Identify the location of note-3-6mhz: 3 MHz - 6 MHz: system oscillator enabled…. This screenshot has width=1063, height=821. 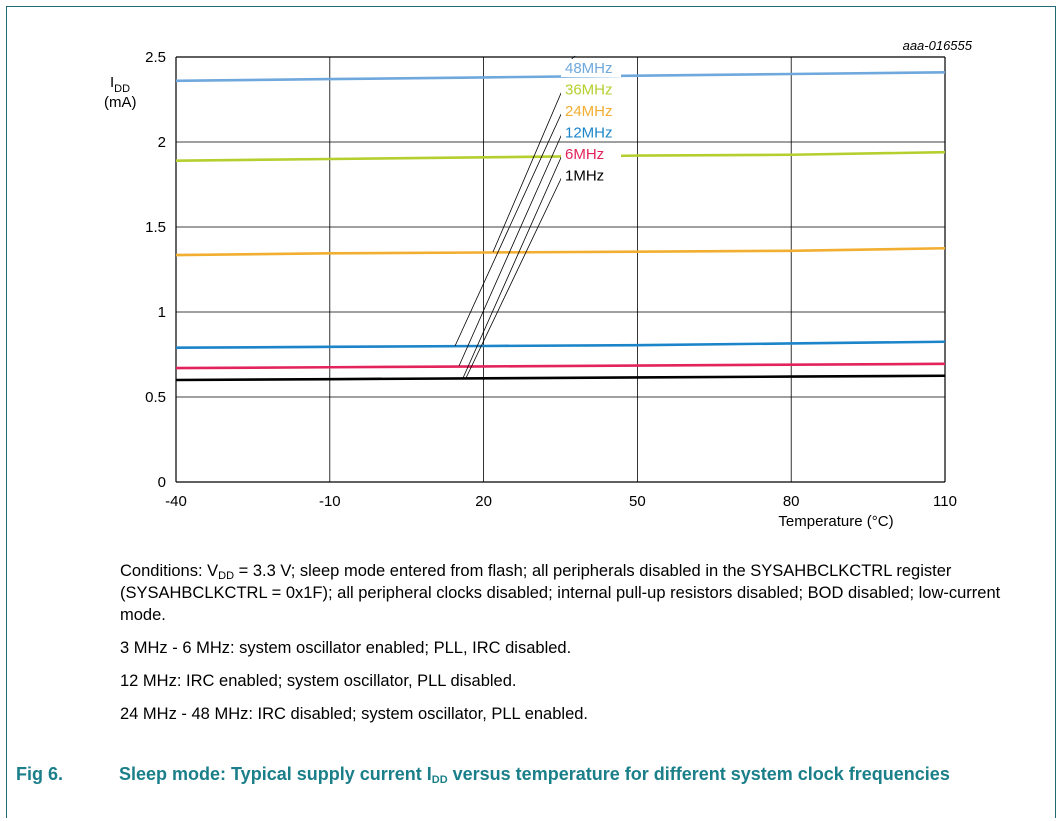
(346, 648).